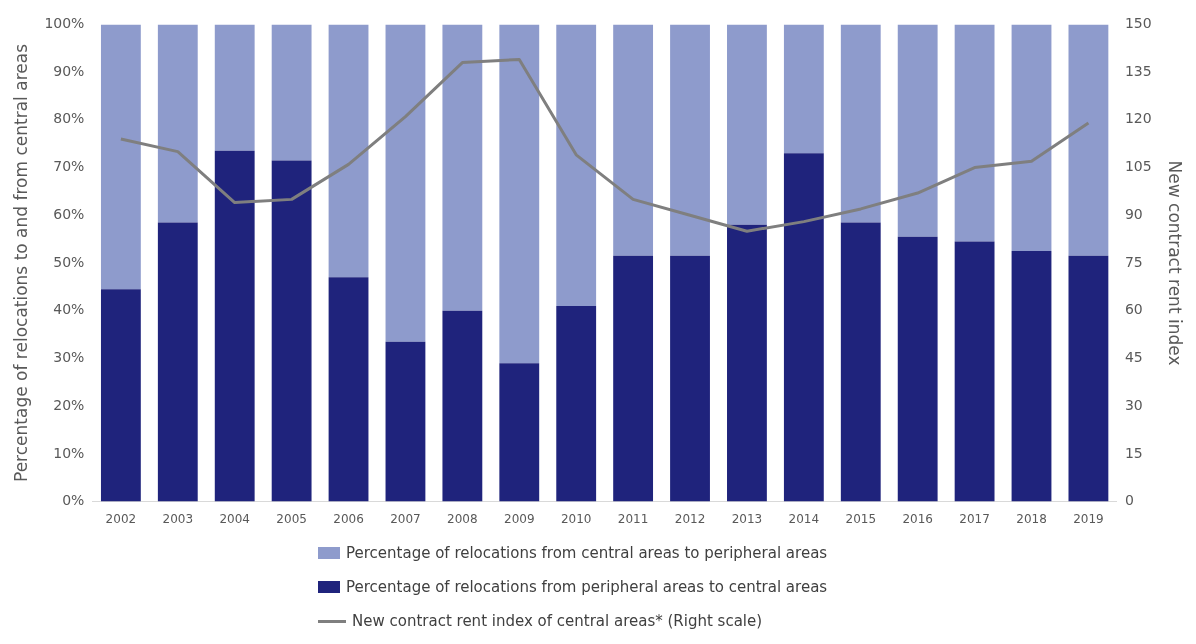 Image resolution: width=1196 pixels, height=644 pixels. Describe the element at coordinates (121, 518) in the screenshot. I see `x-tick-label: 2002` at that location.